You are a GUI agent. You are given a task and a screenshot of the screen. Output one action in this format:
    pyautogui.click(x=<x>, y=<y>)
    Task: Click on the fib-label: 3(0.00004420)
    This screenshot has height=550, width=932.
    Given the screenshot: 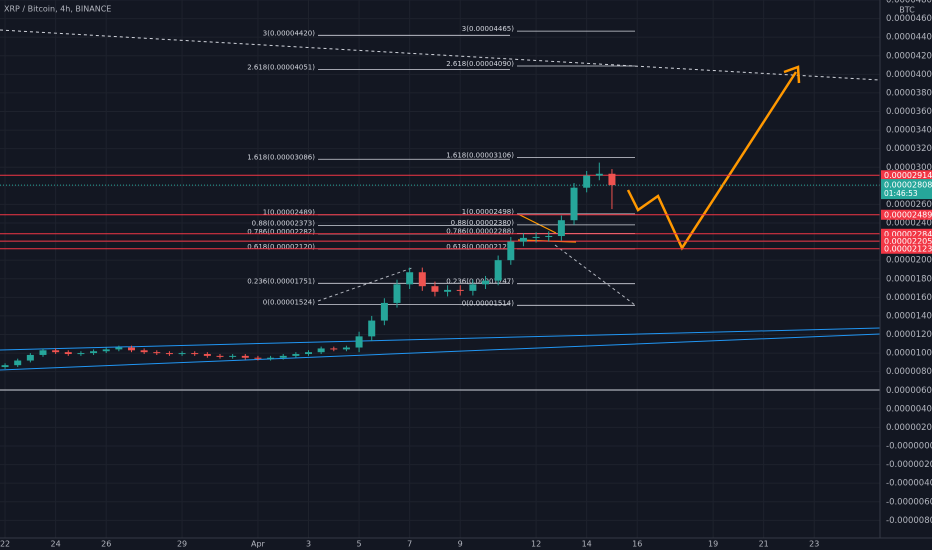 What is the action you would take?
    pyautogui.click(x=289, y=33)
    